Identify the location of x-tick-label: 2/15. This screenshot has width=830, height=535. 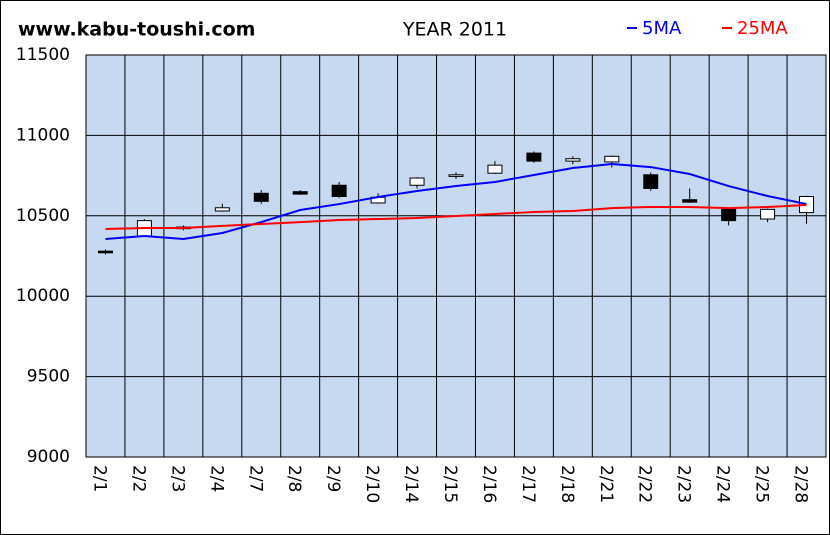
(450, 484).